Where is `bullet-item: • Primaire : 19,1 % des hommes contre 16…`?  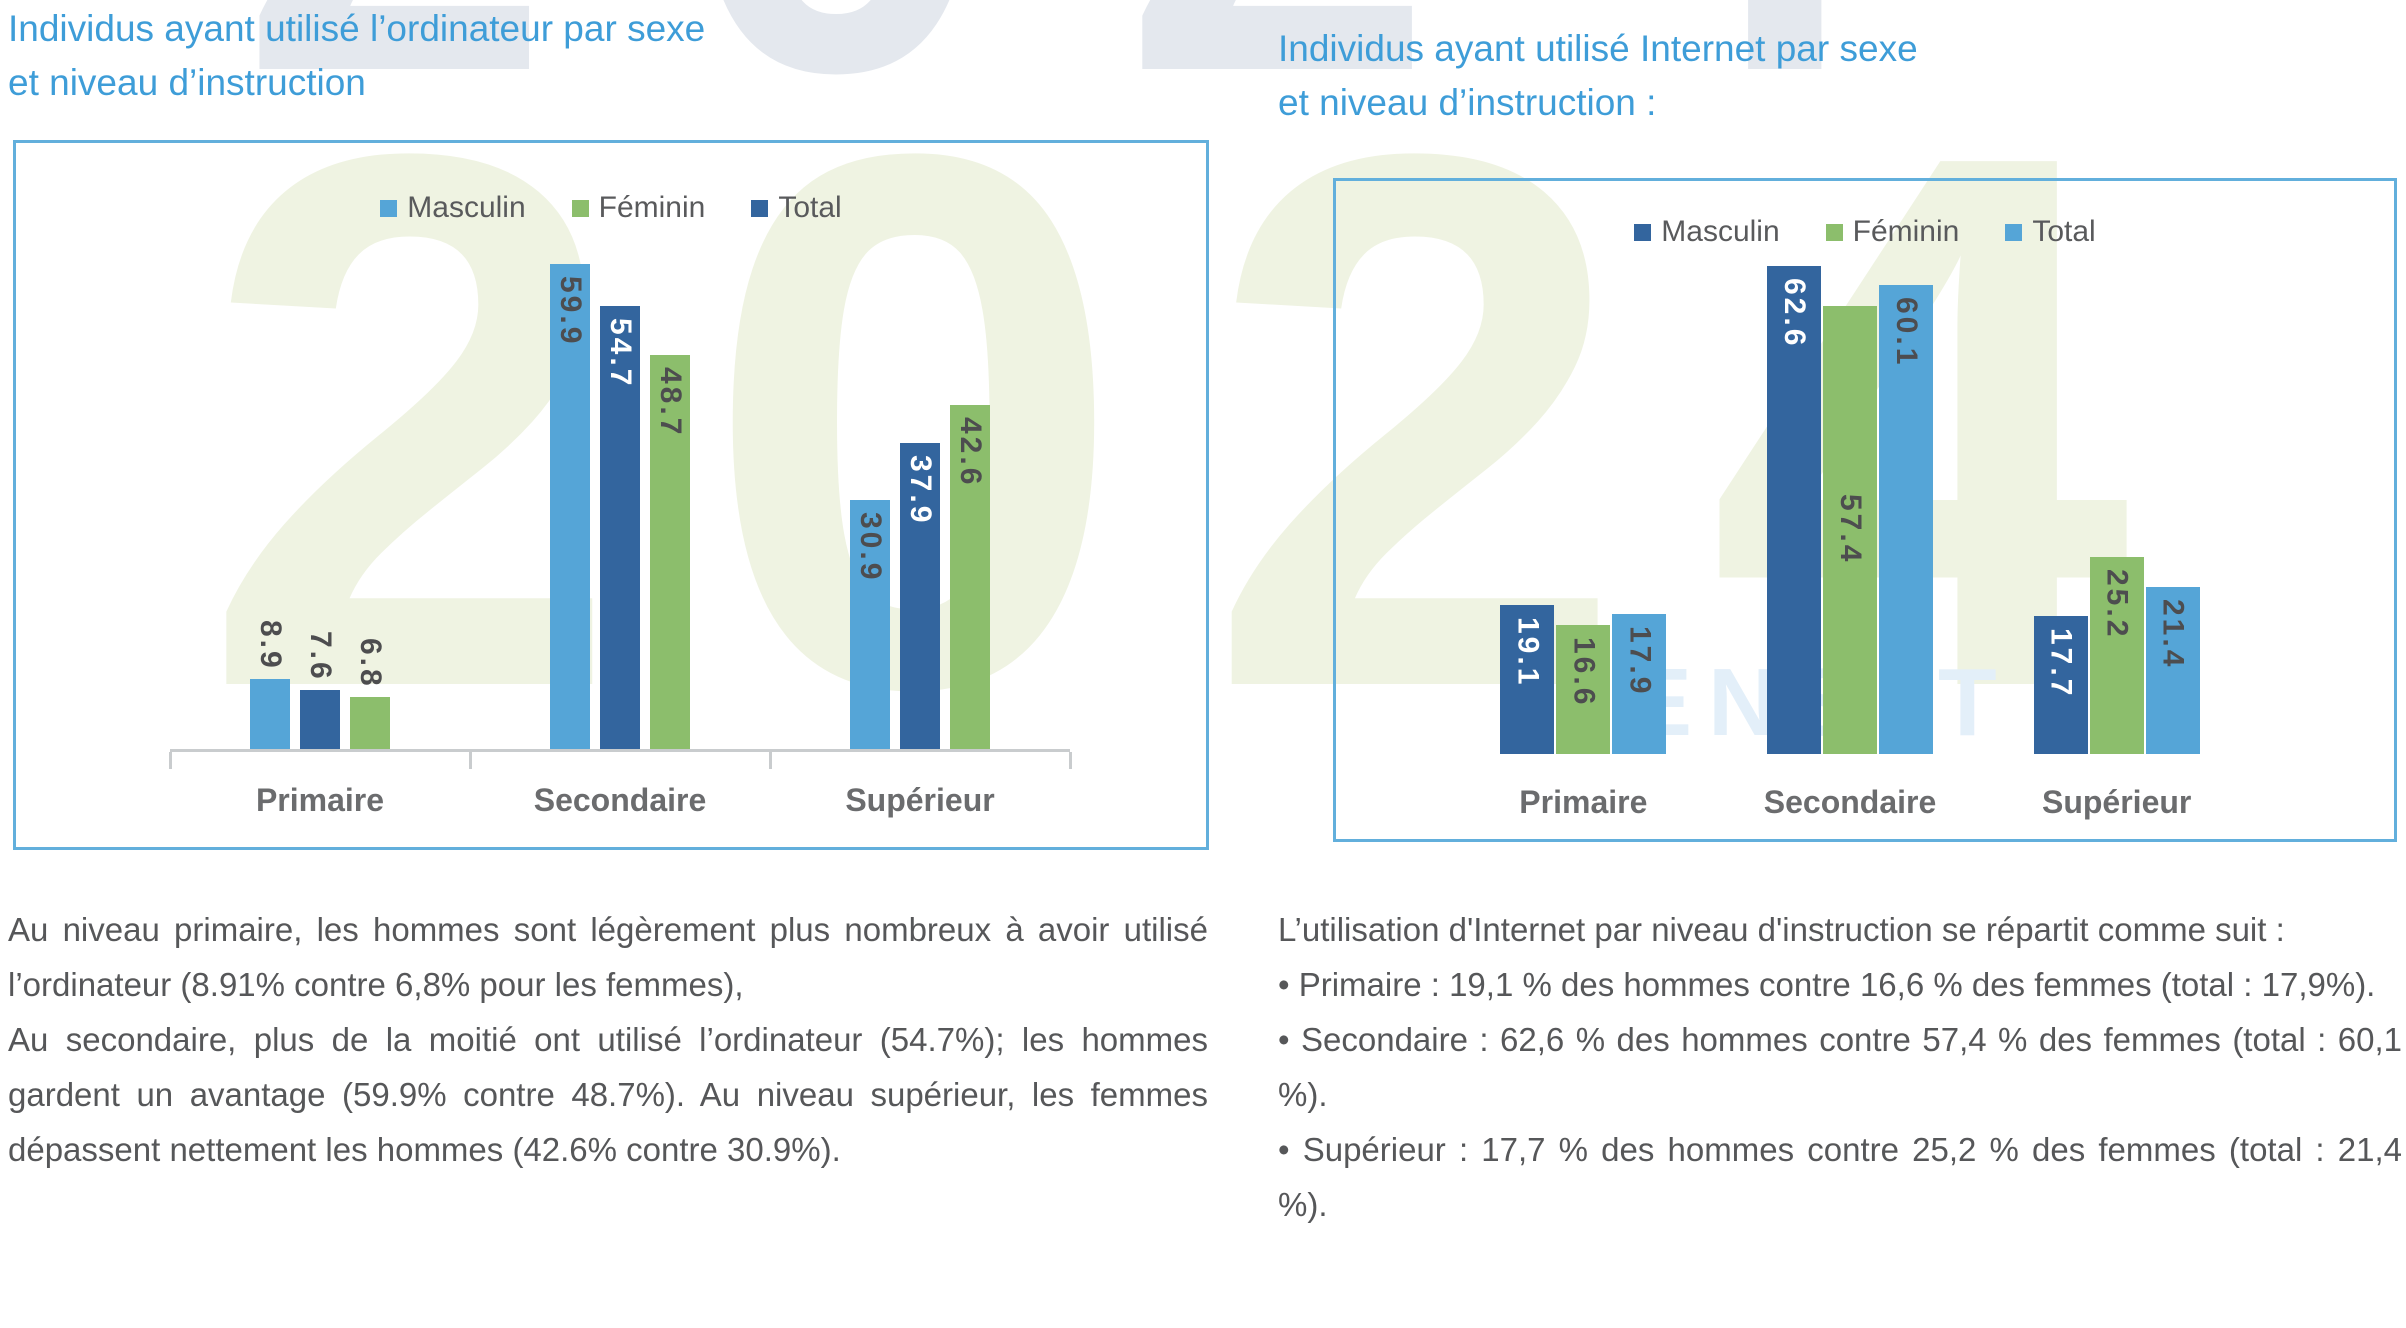
bullet-item: • Primaire : 19,1 % des hommes contre 16… is located at coordinates (1827, 984).